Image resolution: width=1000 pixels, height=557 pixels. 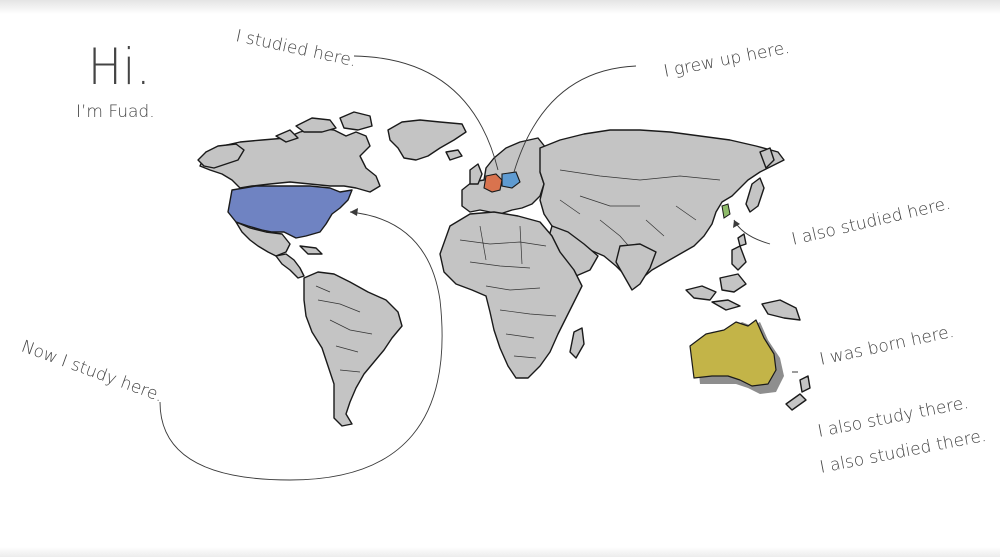 What do you see at coordinates (354, 212) in the screenshot?
I see `curve-now-study-arrowhead` at bounding box center [354, 212].